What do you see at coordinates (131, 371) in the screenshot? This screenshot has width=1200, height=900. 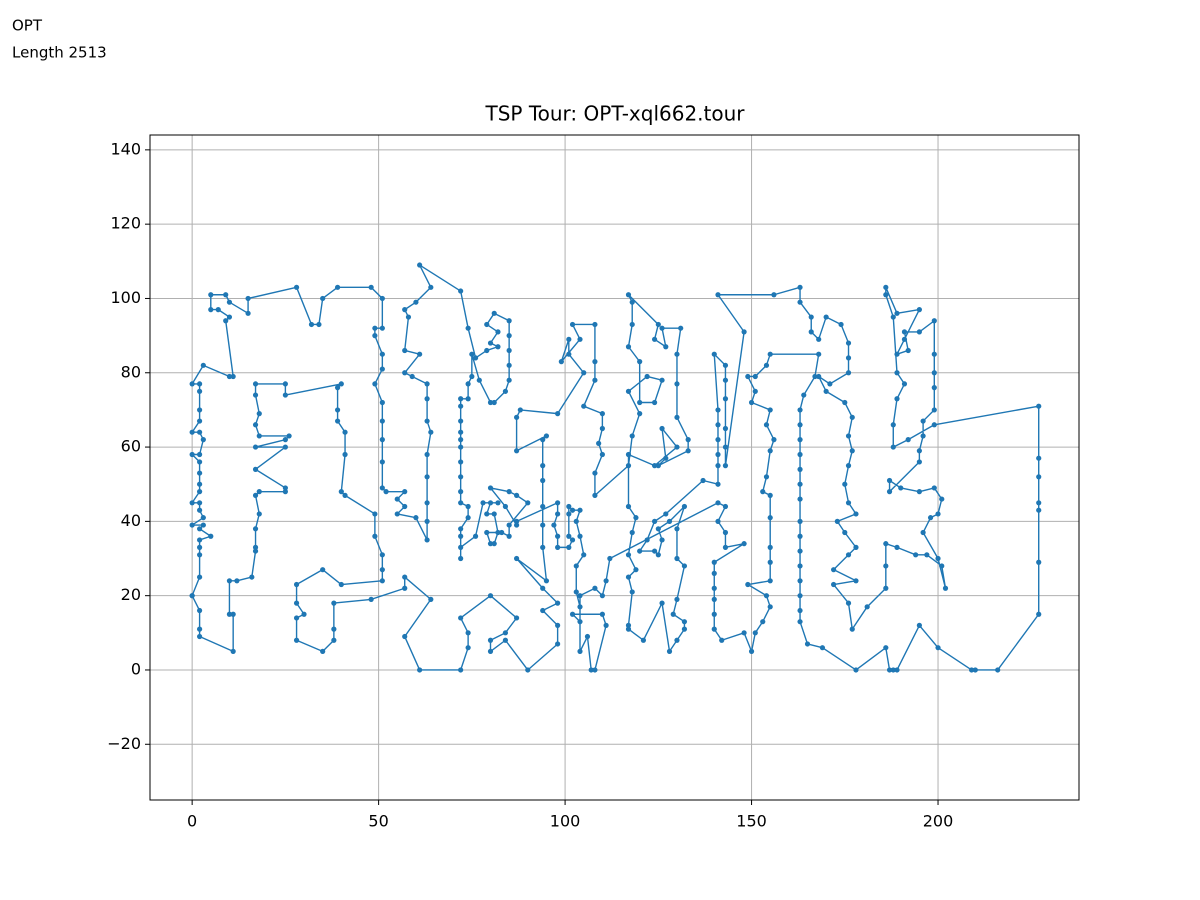 I see `y-tick-label: 80` at bounding box center [131, 371].